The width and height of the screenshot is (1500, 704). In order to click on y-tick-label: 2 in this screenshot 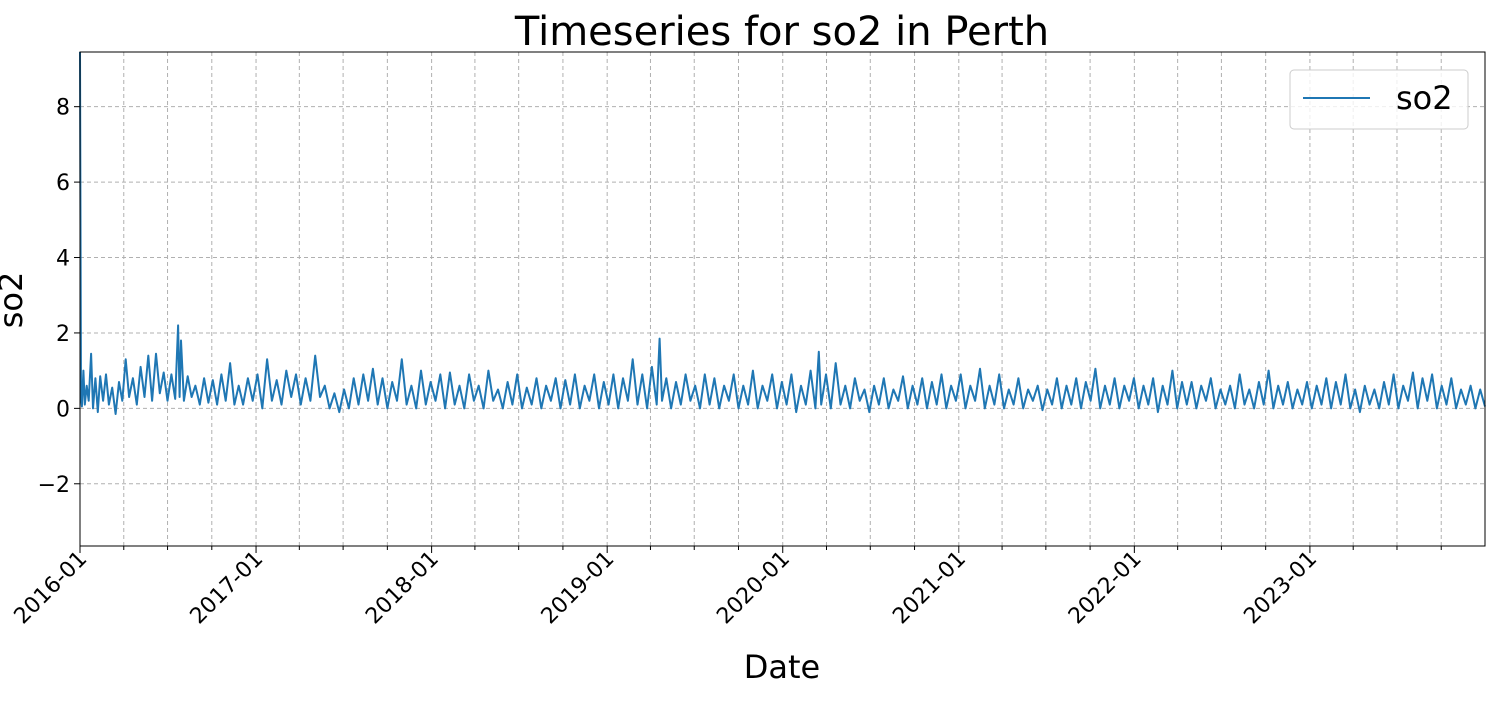, I will do `click(63, 334)`.